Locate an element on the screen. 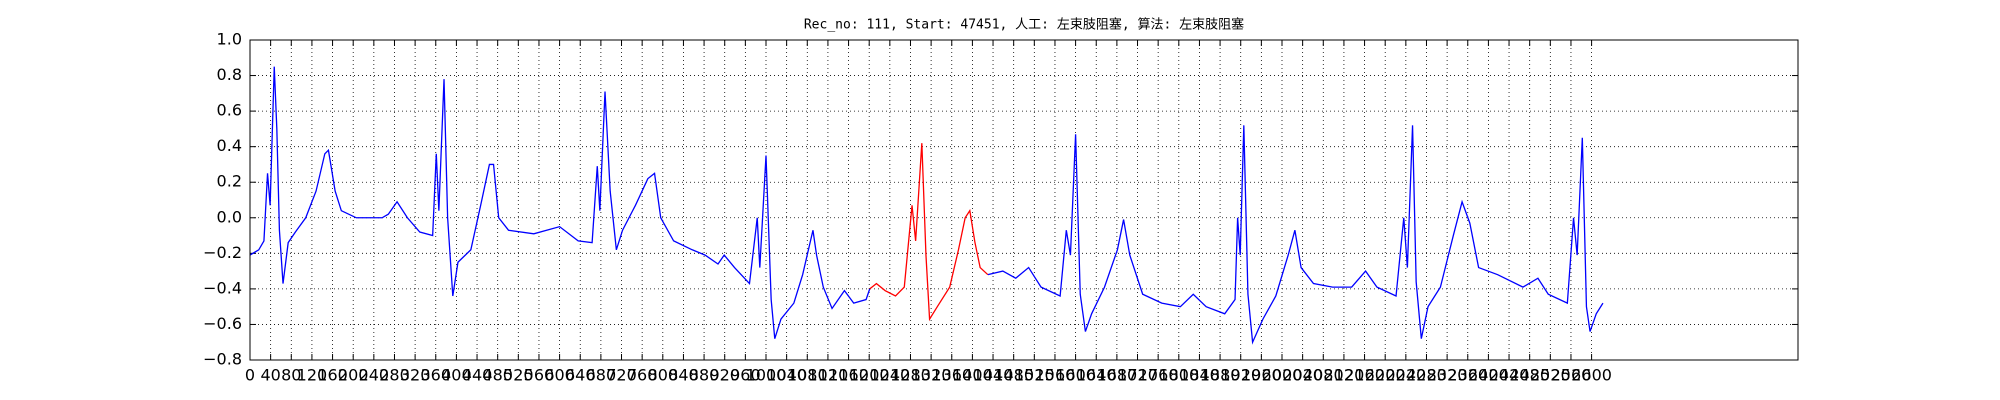 The image size is (2000, 400). x-tick-label: 800 is located at coordinates (663, 375).